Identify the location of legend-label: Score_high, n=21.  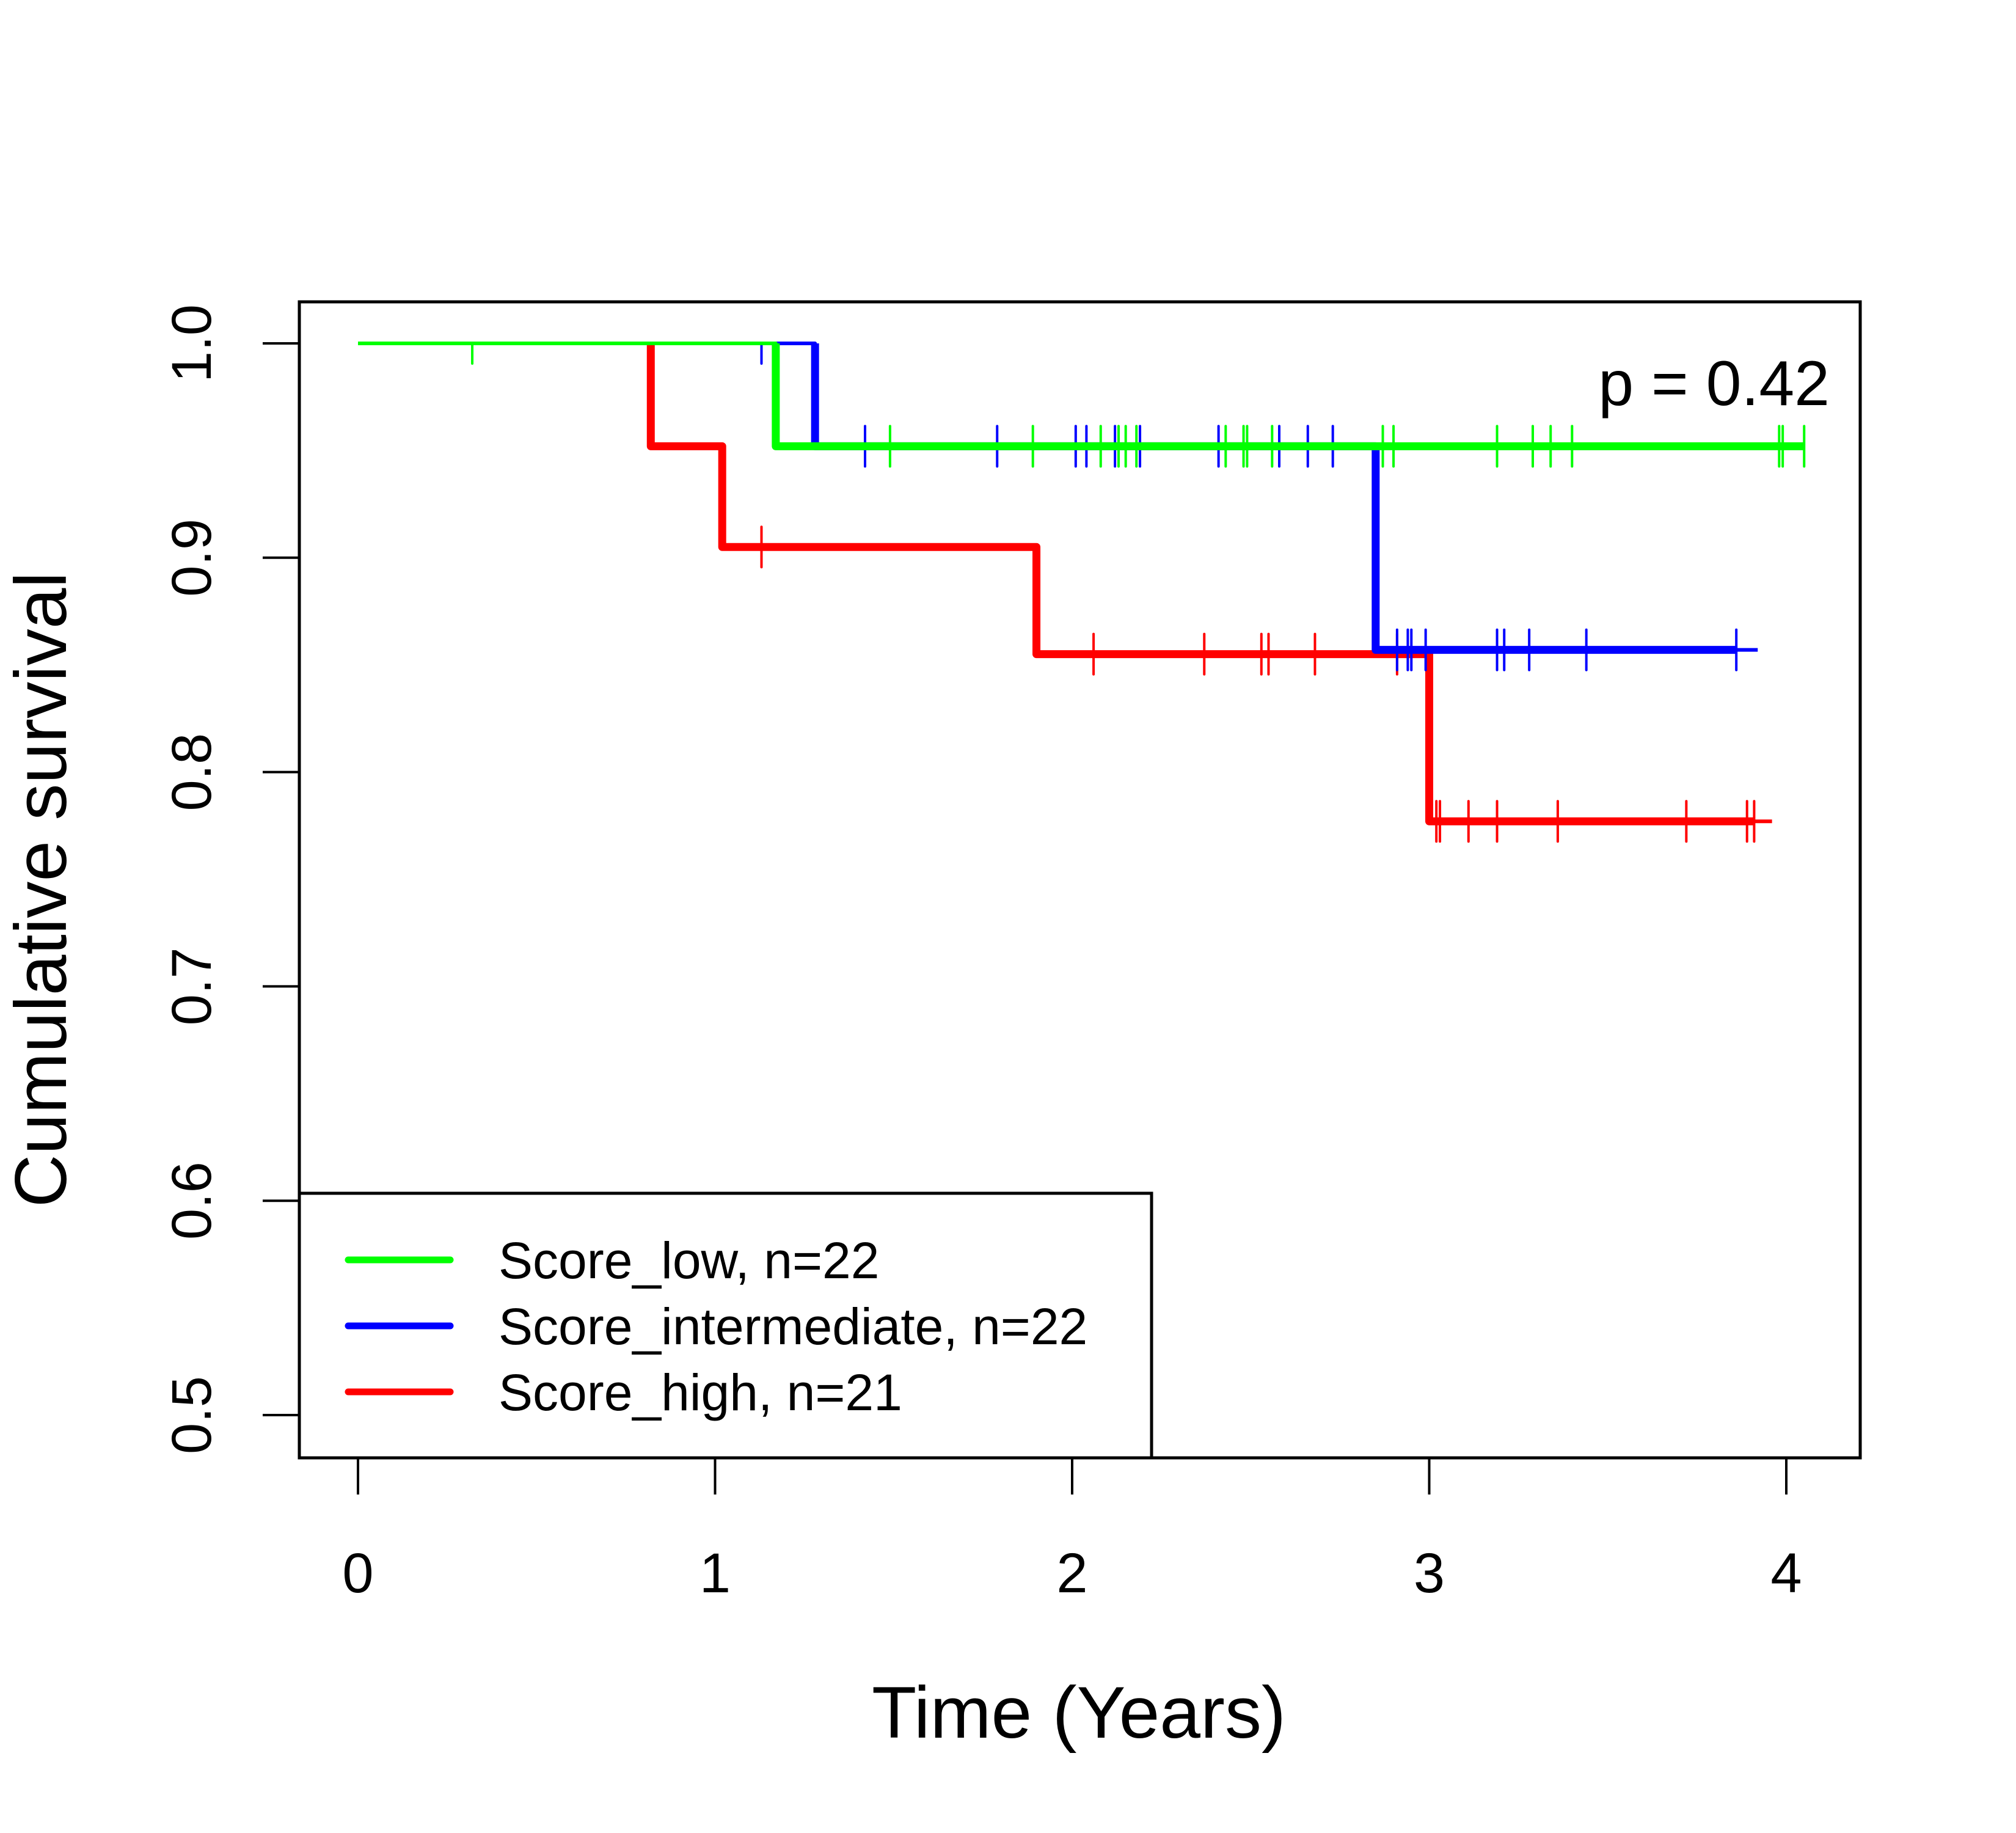
(701, 1392).